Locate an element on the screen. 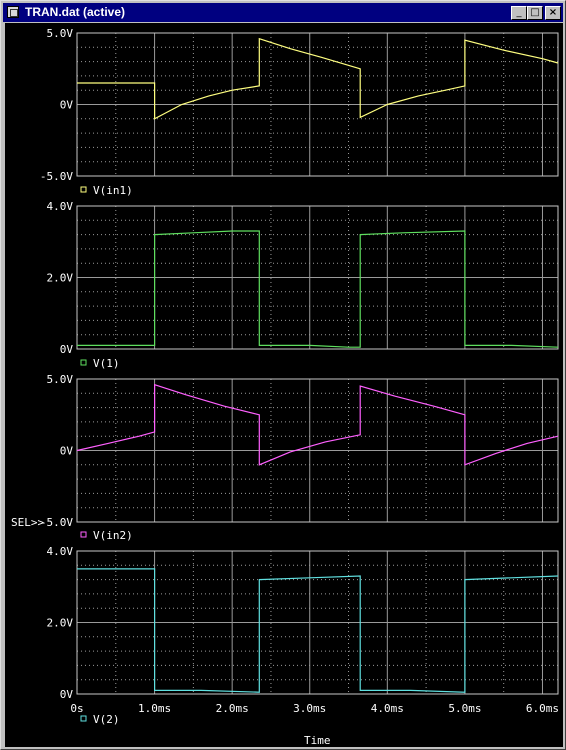  app-icon is located at coordinates (13, 12).